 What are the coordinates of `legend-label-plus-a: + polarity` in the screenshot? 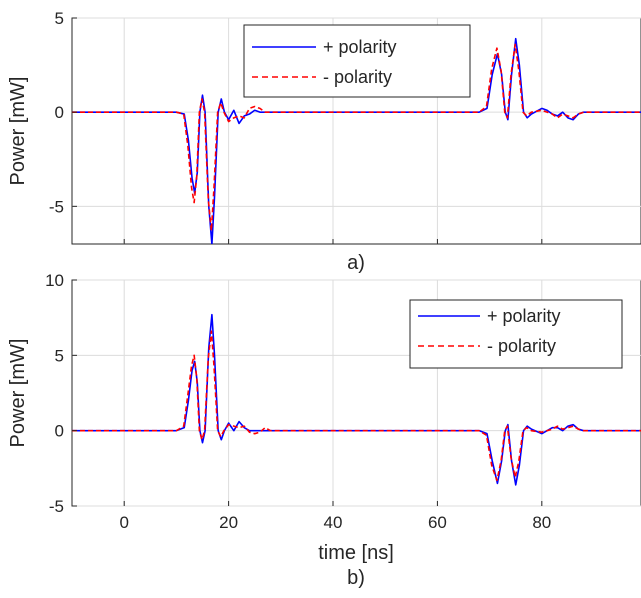 It's located at (360, 47).